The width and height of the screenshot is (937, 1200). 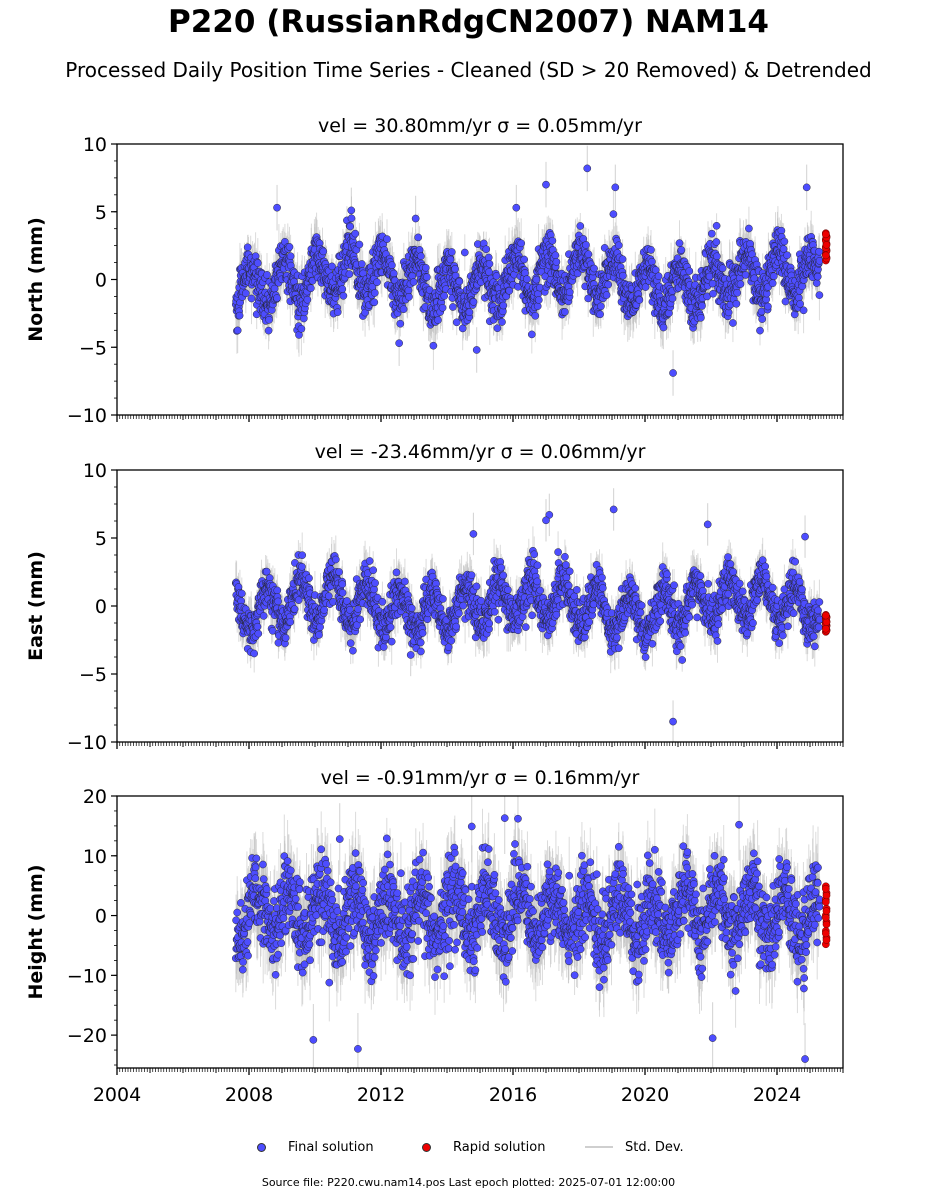 What do you see at coordinates (468, 22) in the screenshot?
I see `page-title: P220 (RussianRdgCN2007) NAM14` at bounding box center [468, 22].